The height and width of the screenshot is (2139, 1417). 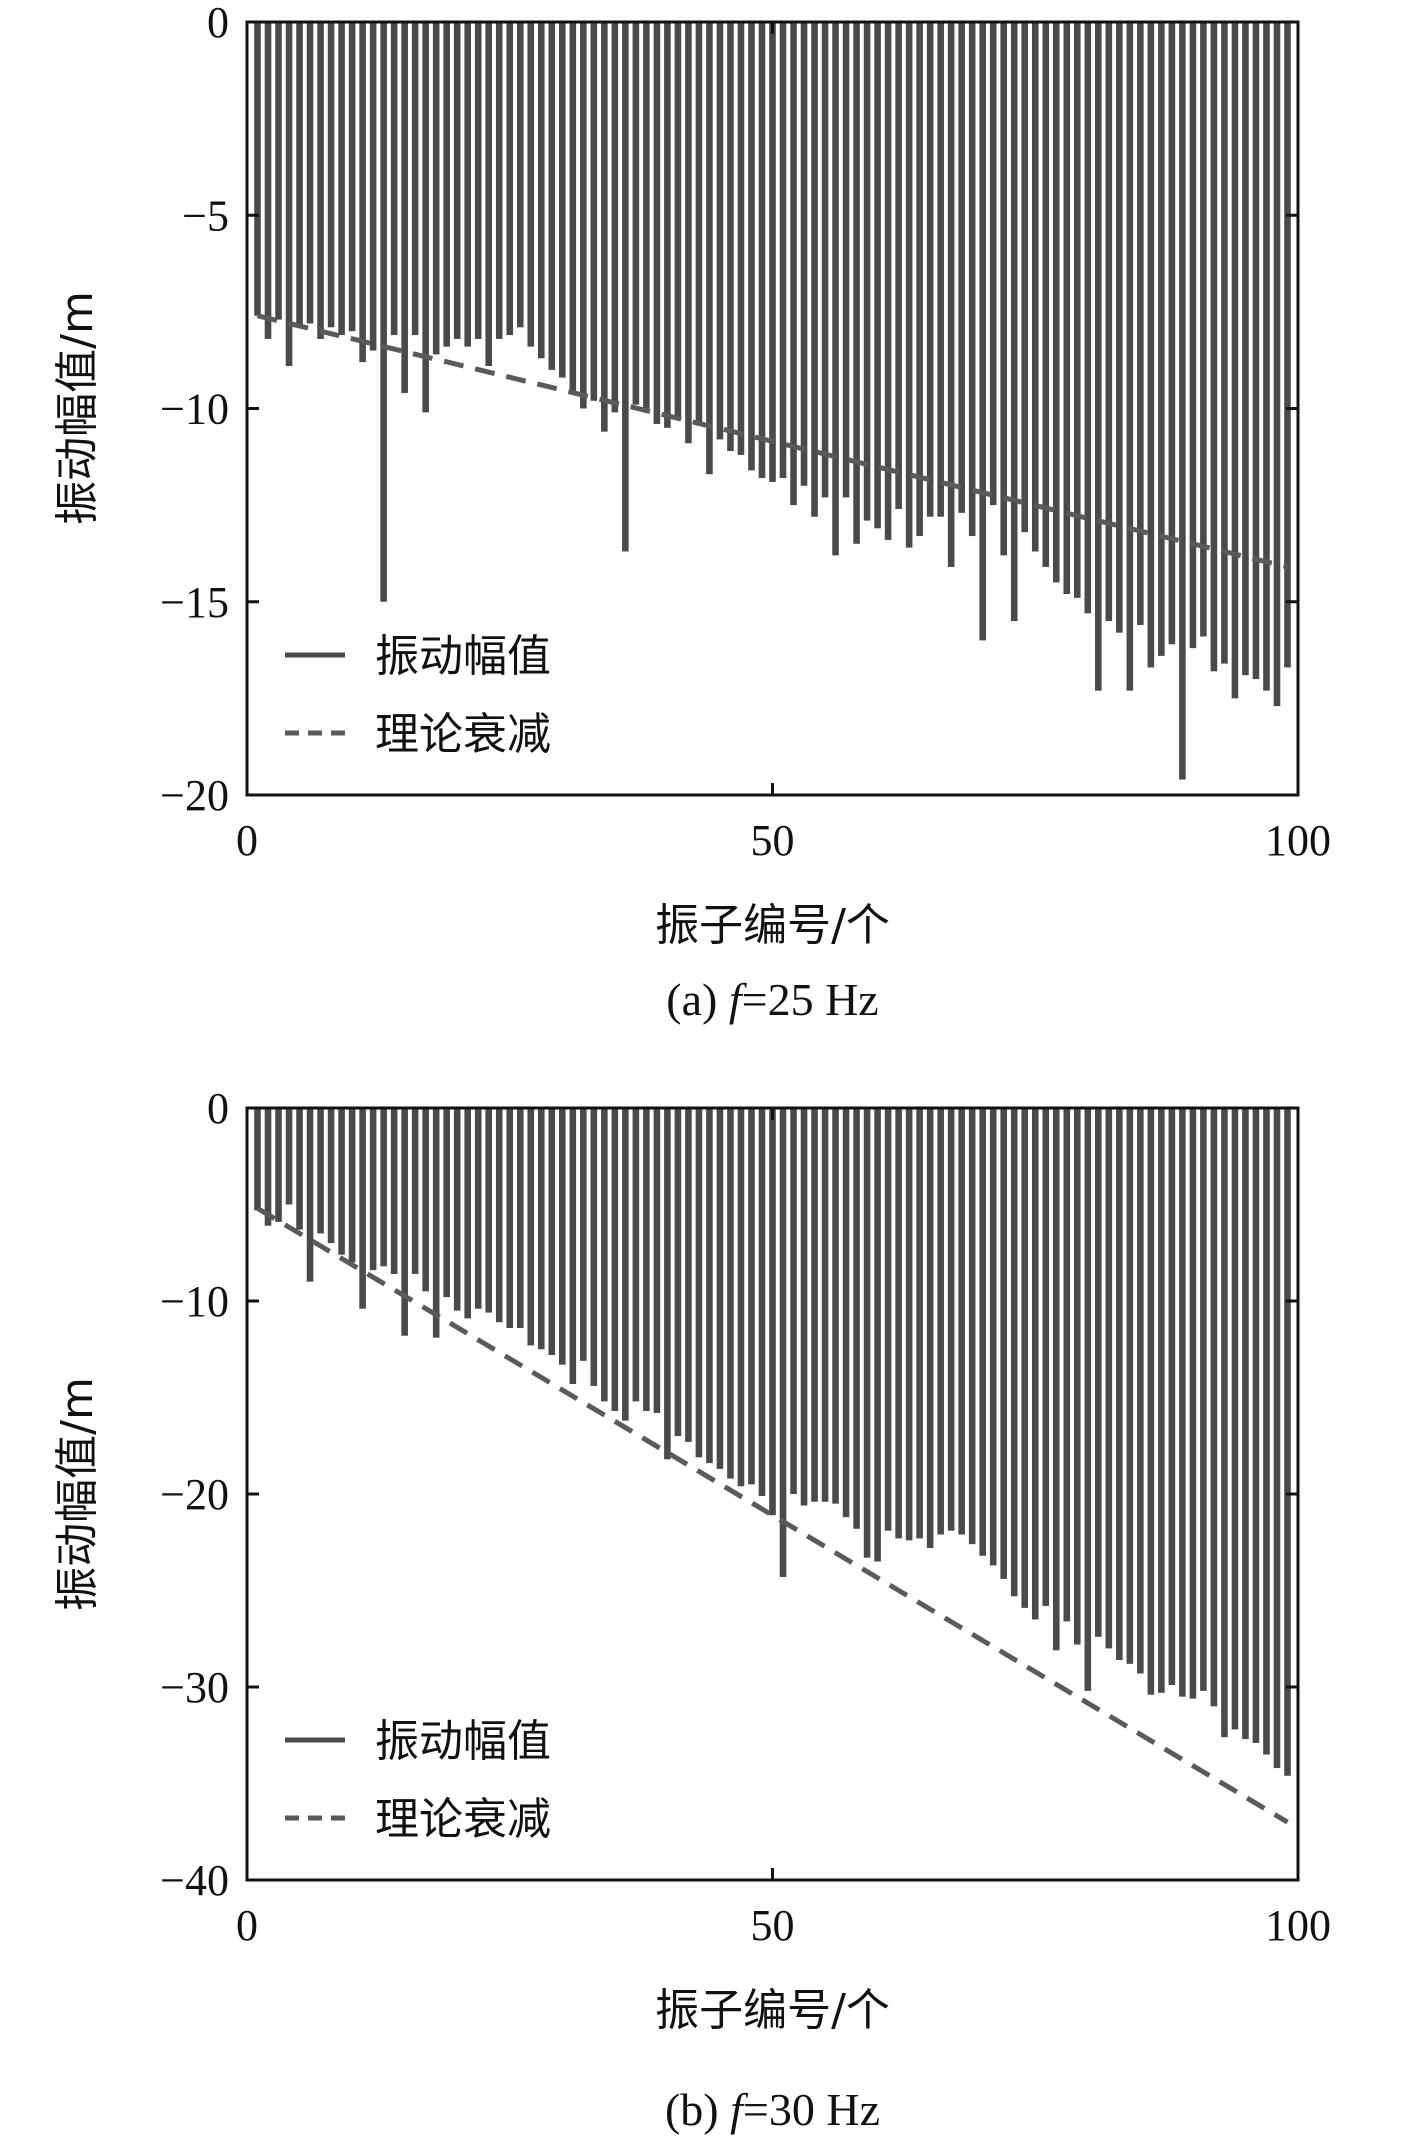 I want to click on caption-prefix: (b), so click(x=697, y=2109).